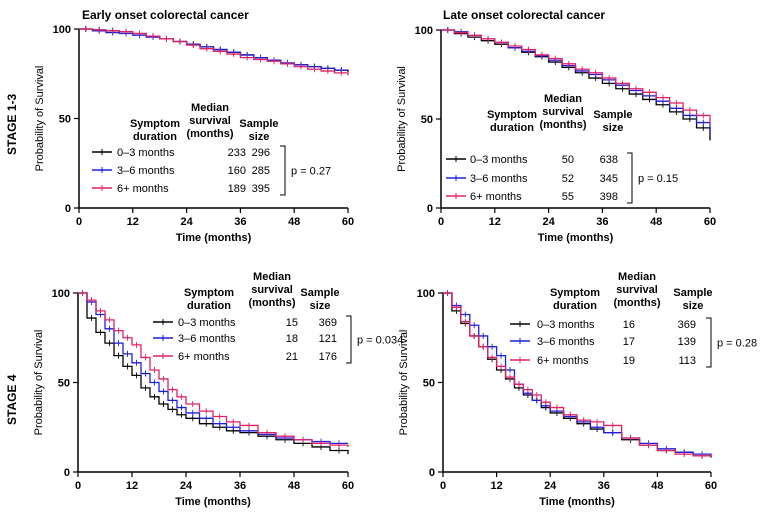 This screenshot has width=771, height=518. I want to click on legend-sample-size: 395, so click(261, 189).